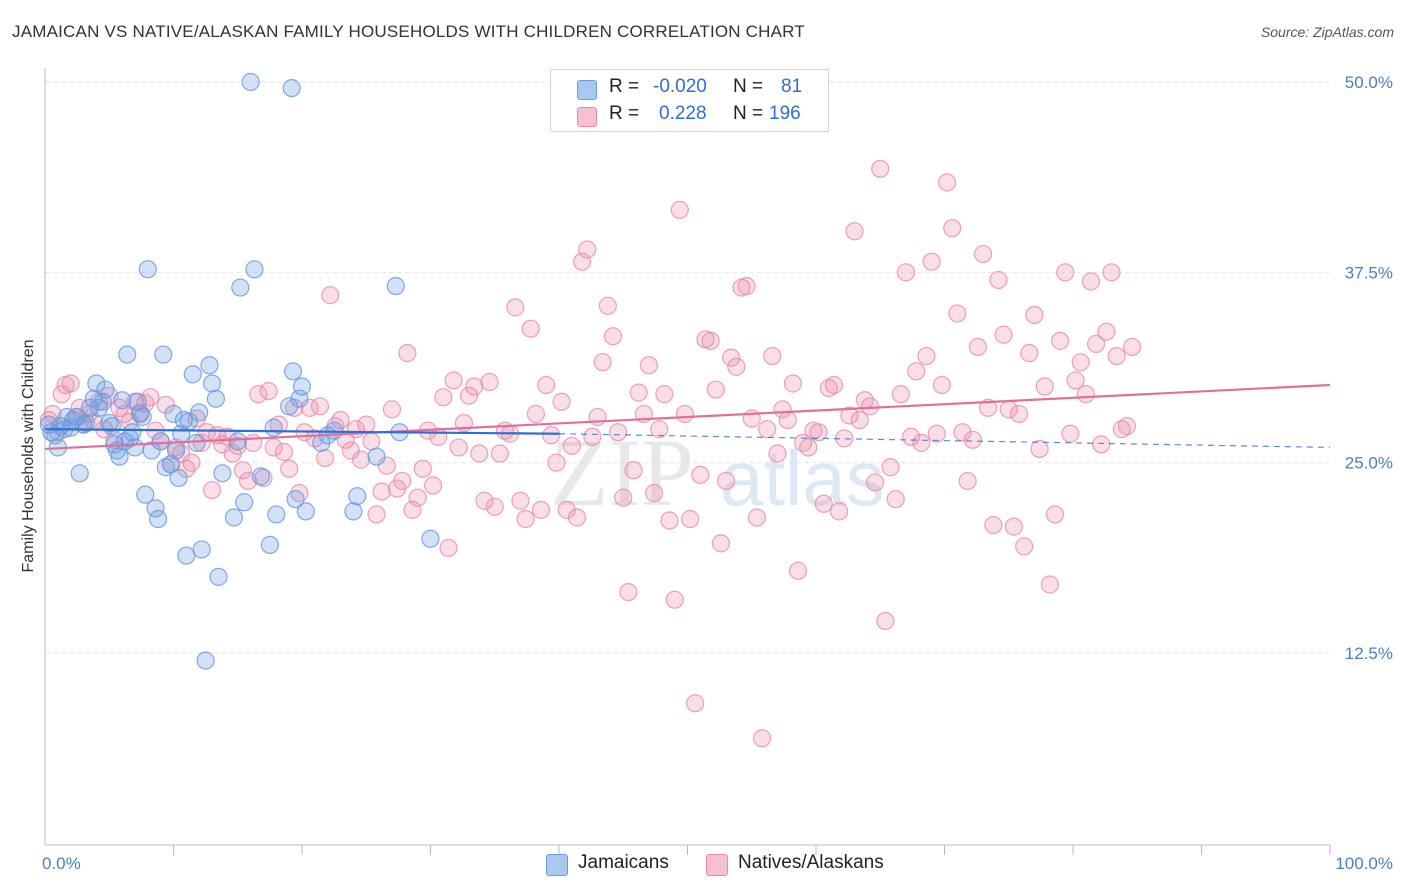 The width and height of the screenshot is (1406, 892). What do you see at coordinates (1369, 653) in the screenshot?
I see `y-tick-label: 12.5%` at bounding box center [1369, 653].